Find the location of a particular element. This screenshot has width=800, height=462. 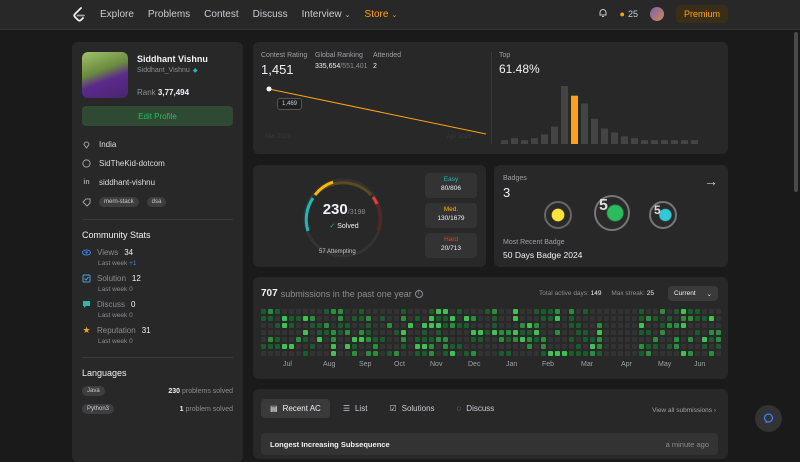

language-tag: Java is located at coordinates (93, 391).